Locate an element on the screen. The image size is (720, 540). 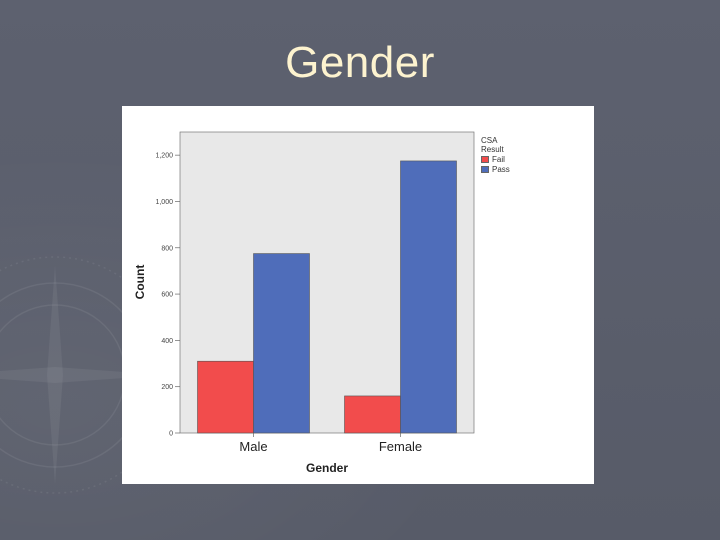
y-tick-label: 200 is located at coordinates (167, 387).